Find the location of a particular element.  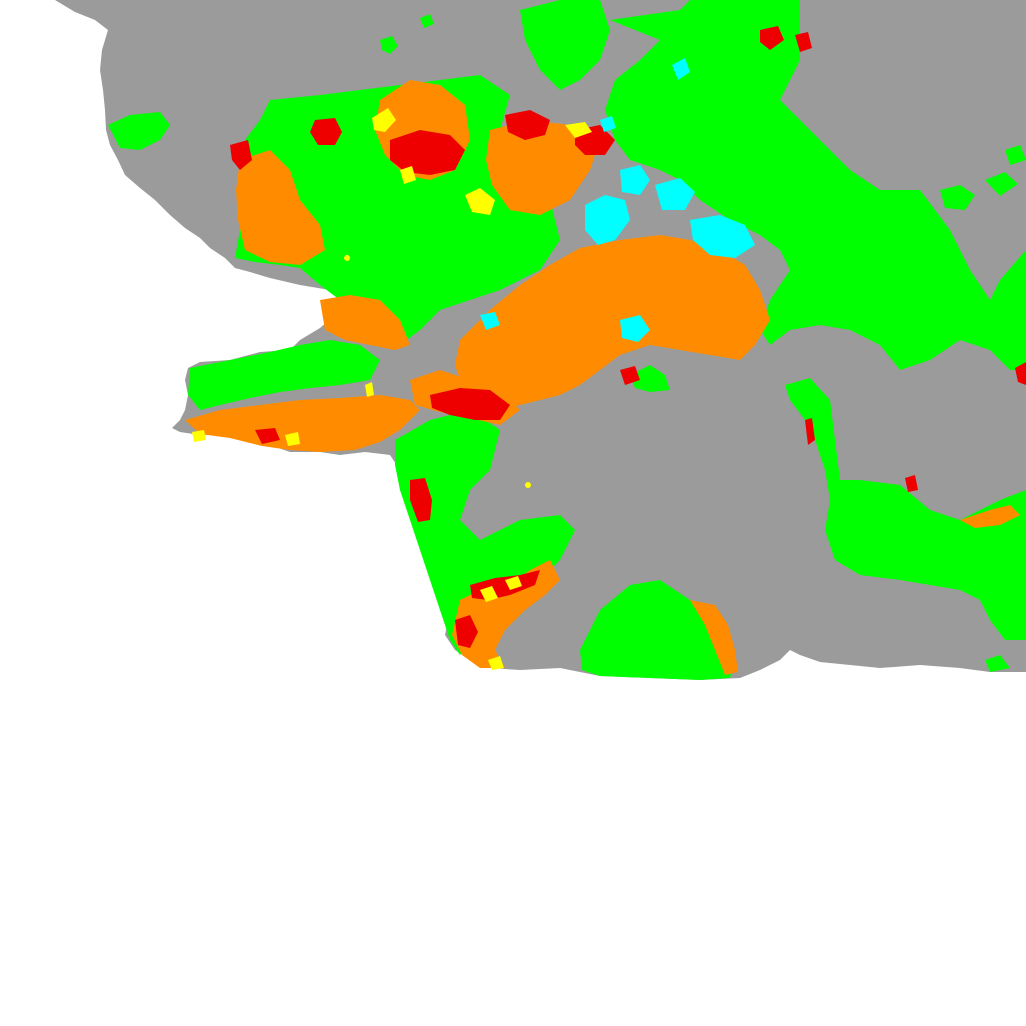

cyan-regions is located at coordinates (617, 200).